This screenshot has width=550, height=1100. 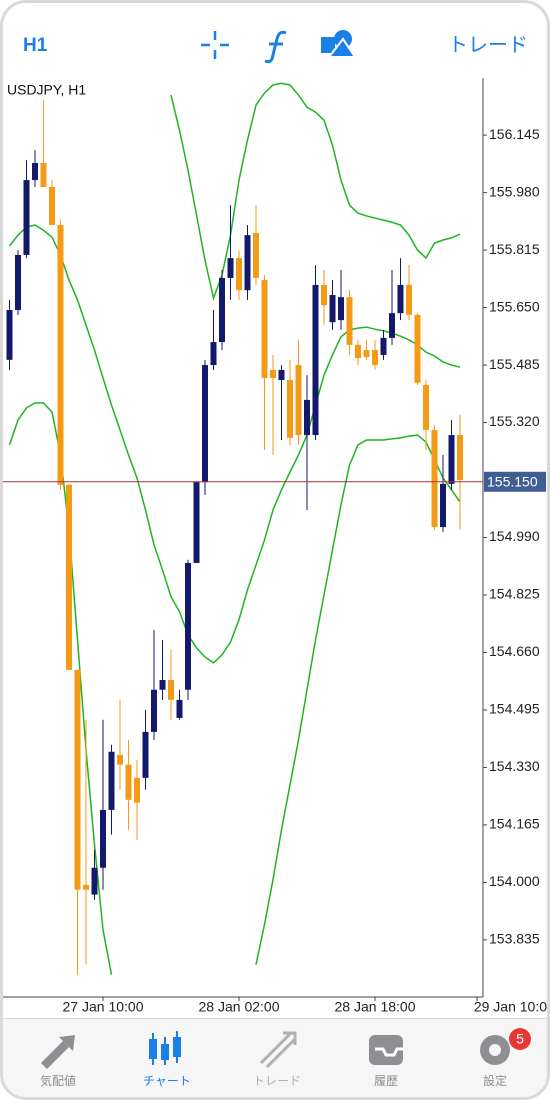 What do you see at coordinates (375, 1007) in the screenshot?
I see `x-tick-label: 28 Jan 18:00` at bounding box center [375, 1007].